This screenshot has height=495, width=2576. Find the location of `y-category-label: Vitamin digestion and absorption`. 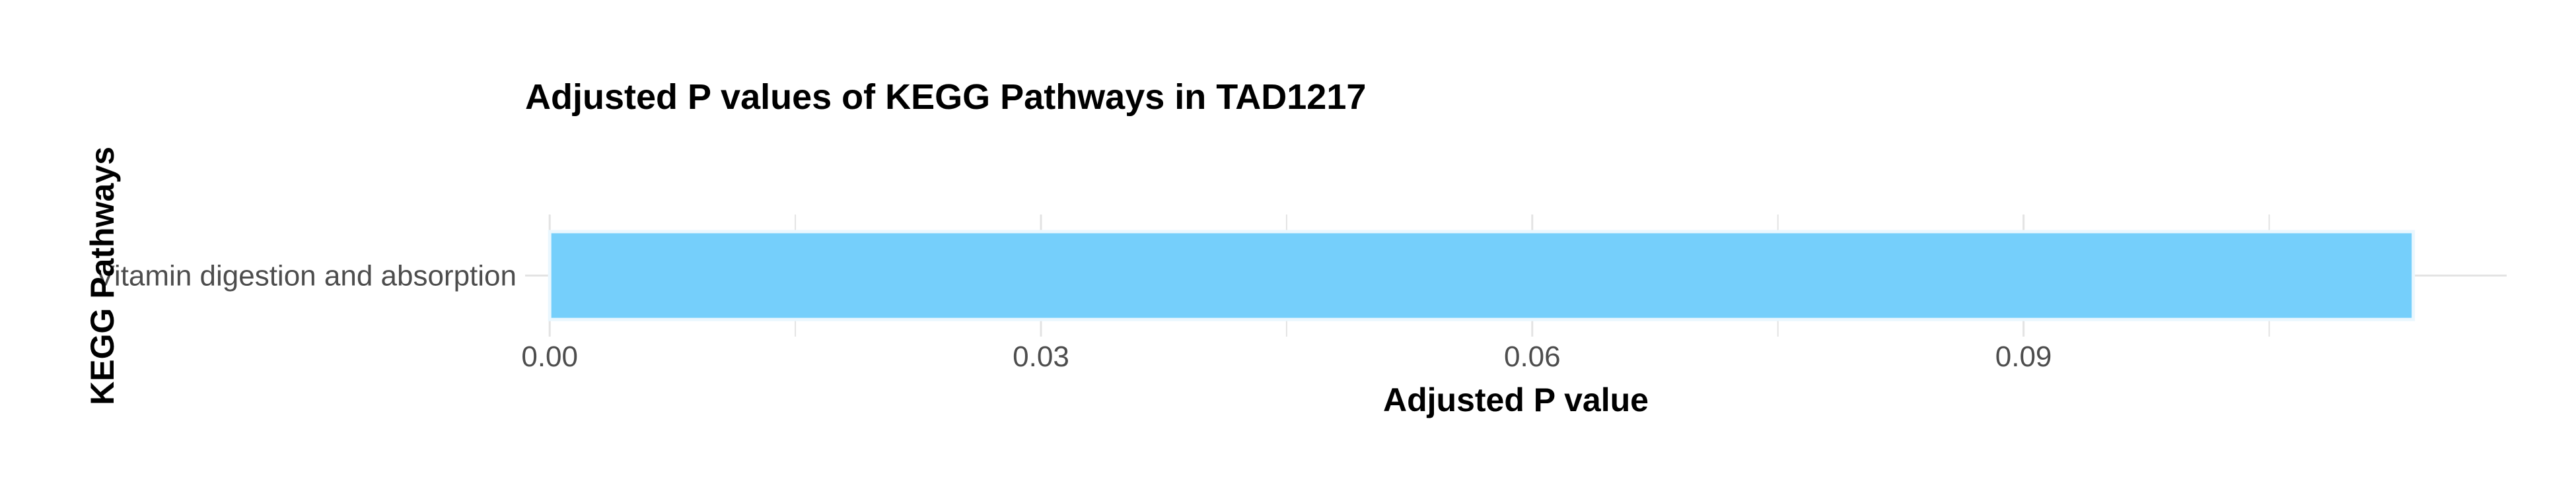

y-category-label: Vitamin digestion and absorption is located at coordinates (306, 276).